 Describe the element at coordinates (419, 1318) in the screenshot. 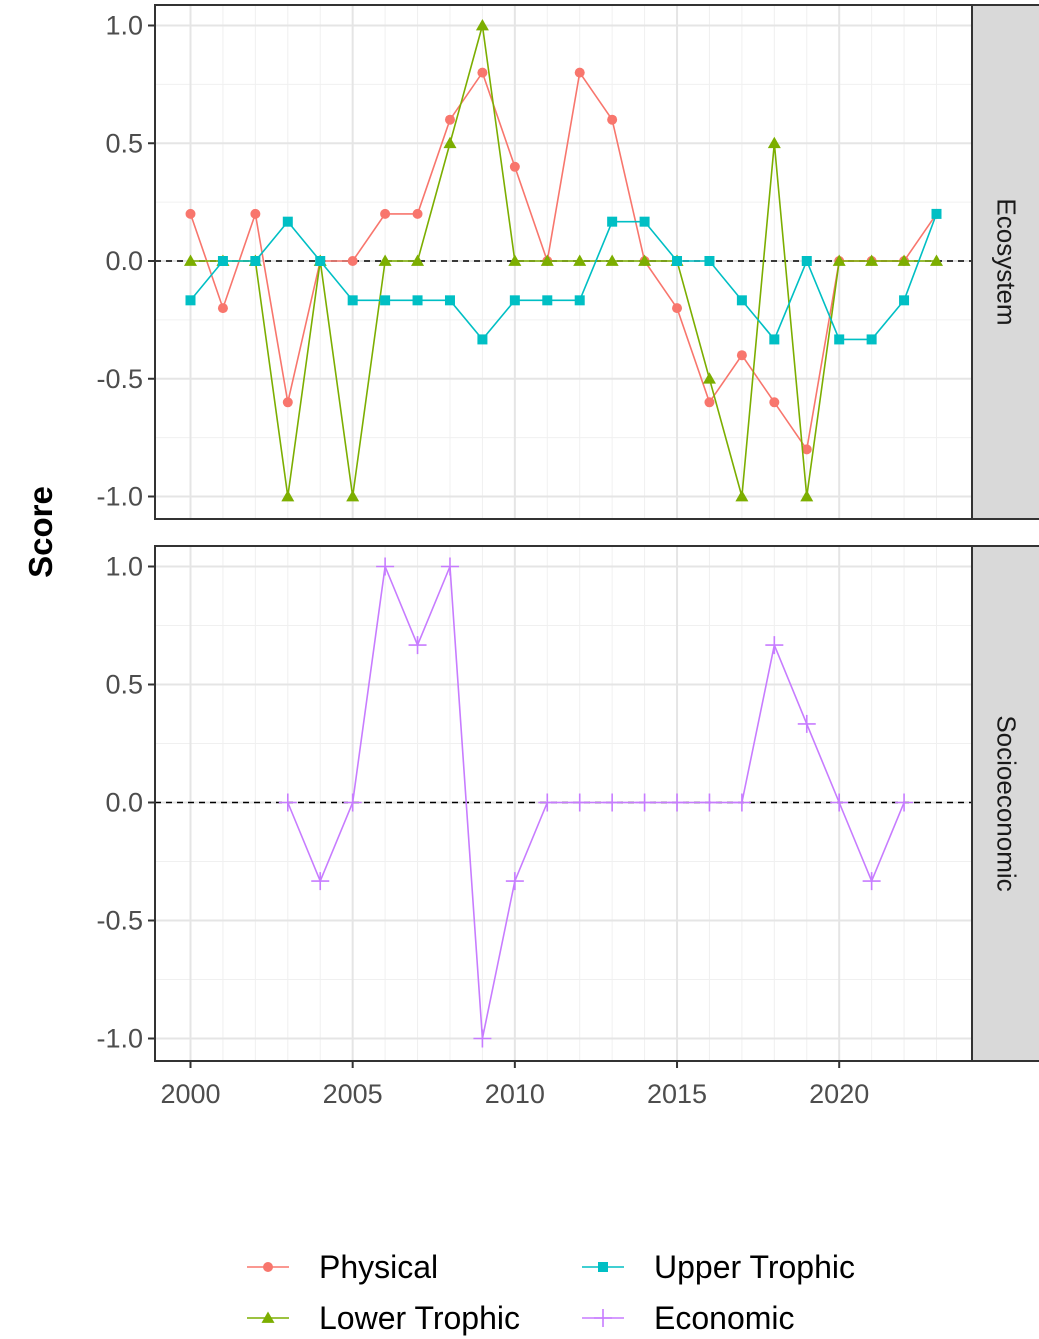

I see `legend-label: Lower Trophic` at that location.